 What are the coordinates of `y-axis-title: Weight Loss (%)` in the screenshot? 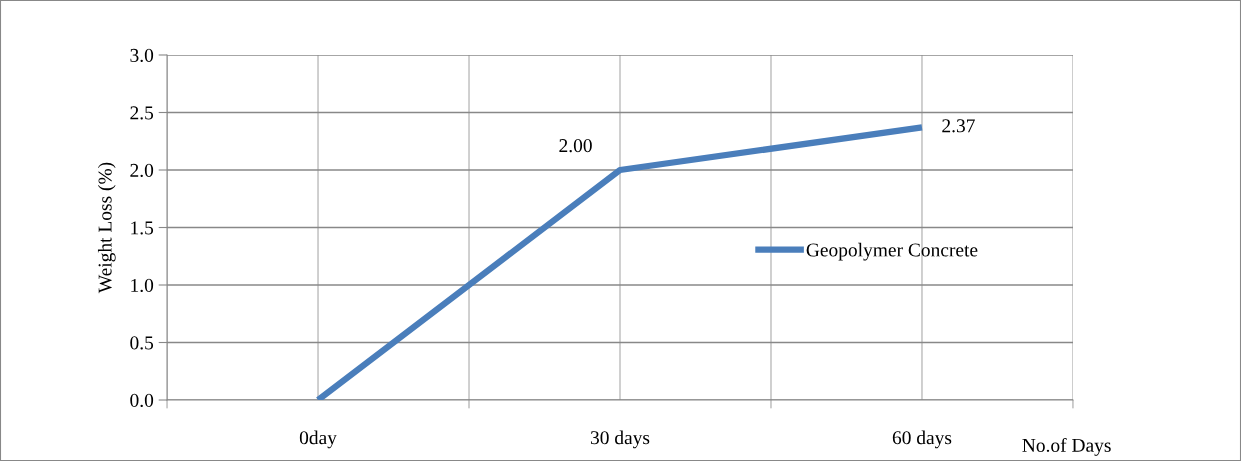 It's located at (106, 228).